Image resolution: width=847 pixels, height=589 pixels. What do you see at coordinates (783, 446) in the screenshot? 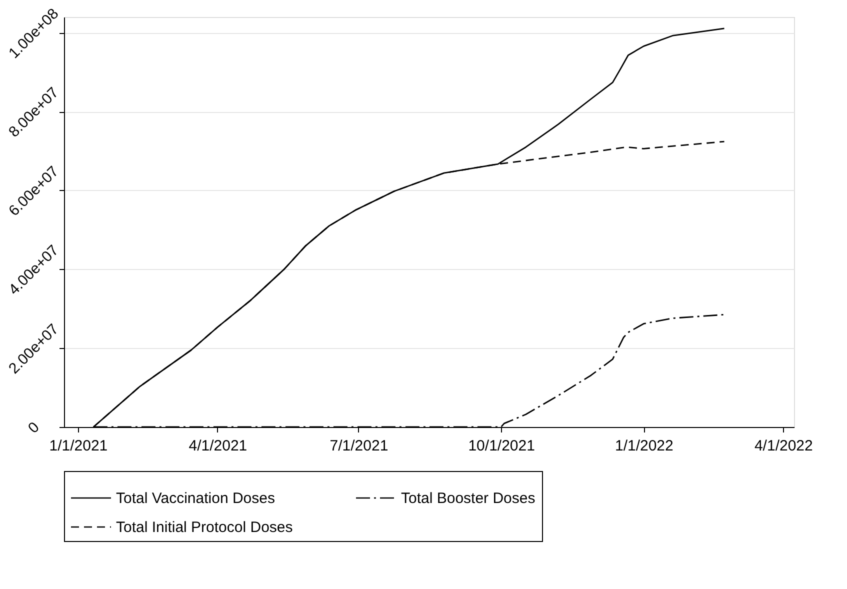
I see `x-tick-label: 4/1/2022` at bounding box center [783, 446].